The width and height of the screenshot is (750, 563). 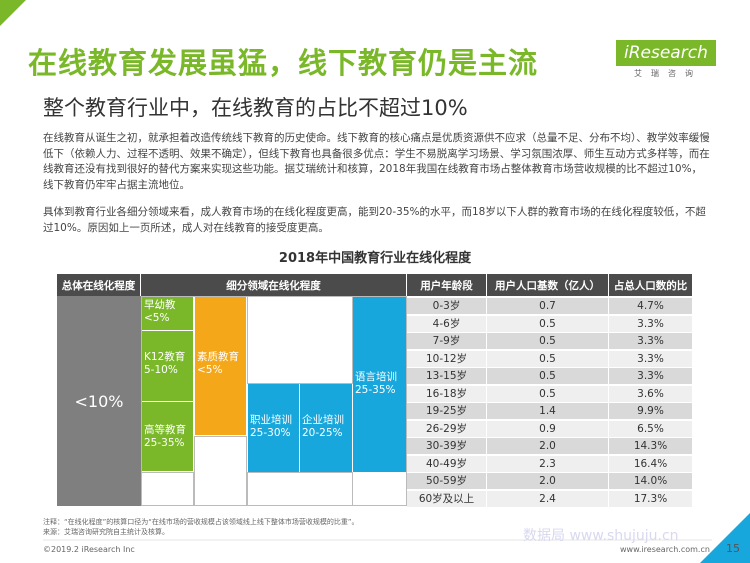 I want to click on age-cell: 40-49岁, so click(x=447, y=463).